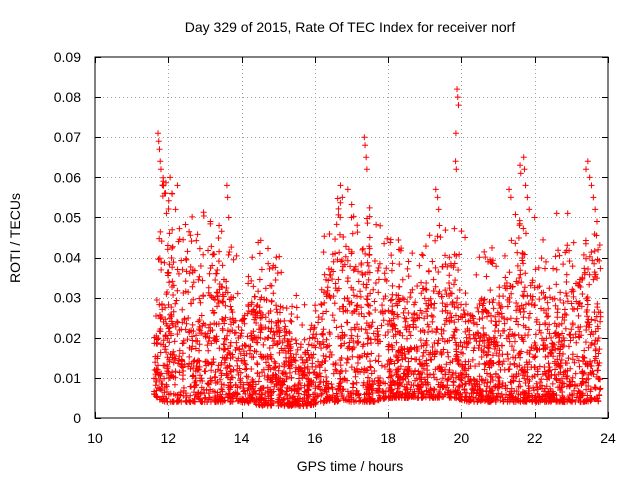 The width and height of the screenshot is (640, 480). I want to click on y-tick-label: 0, so click(77, 418).